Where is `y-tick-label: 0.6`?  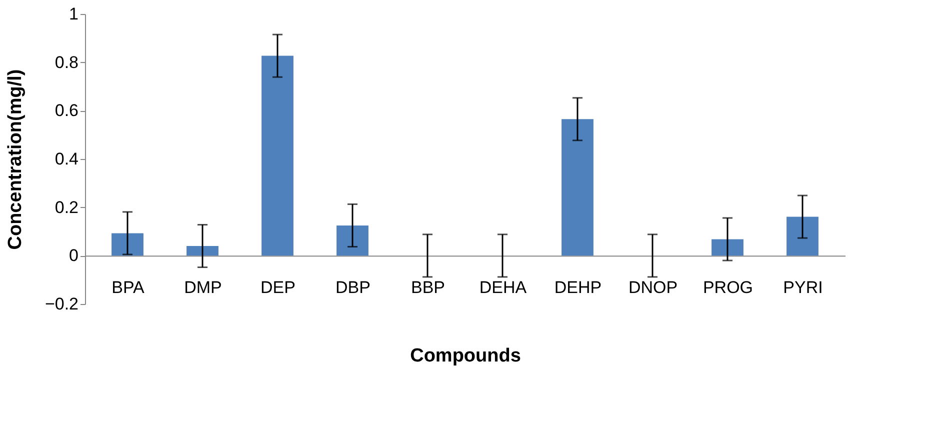
y-tick-label: 0.6 is located at coordinates (66, 110).